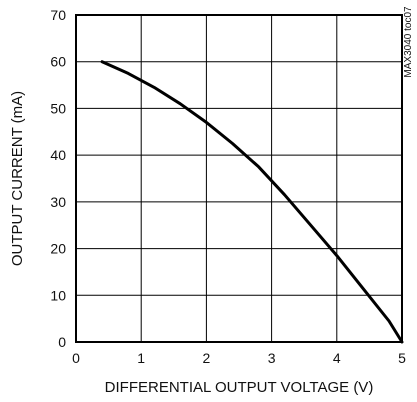  I want to click on y-axis-title: OUTPUT CURRENT (mA), so click(17, 178).